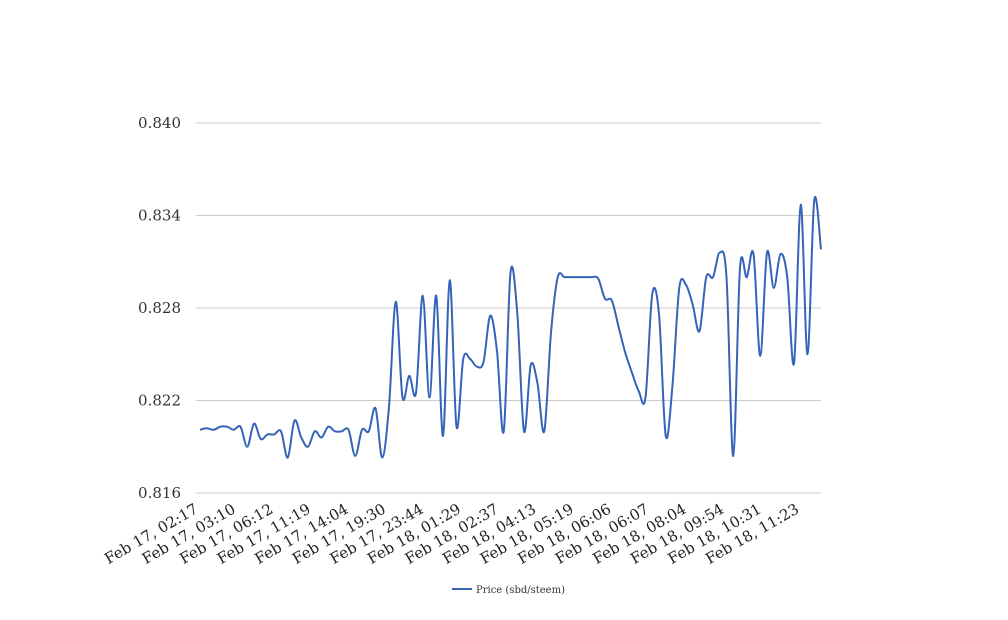 The height and width of the screenshot is (620, 1008). What do you see at coordinates (159, 401) in the screenshot?
I see `y-tick-label: 0.822` at bounding box center [159, 401].